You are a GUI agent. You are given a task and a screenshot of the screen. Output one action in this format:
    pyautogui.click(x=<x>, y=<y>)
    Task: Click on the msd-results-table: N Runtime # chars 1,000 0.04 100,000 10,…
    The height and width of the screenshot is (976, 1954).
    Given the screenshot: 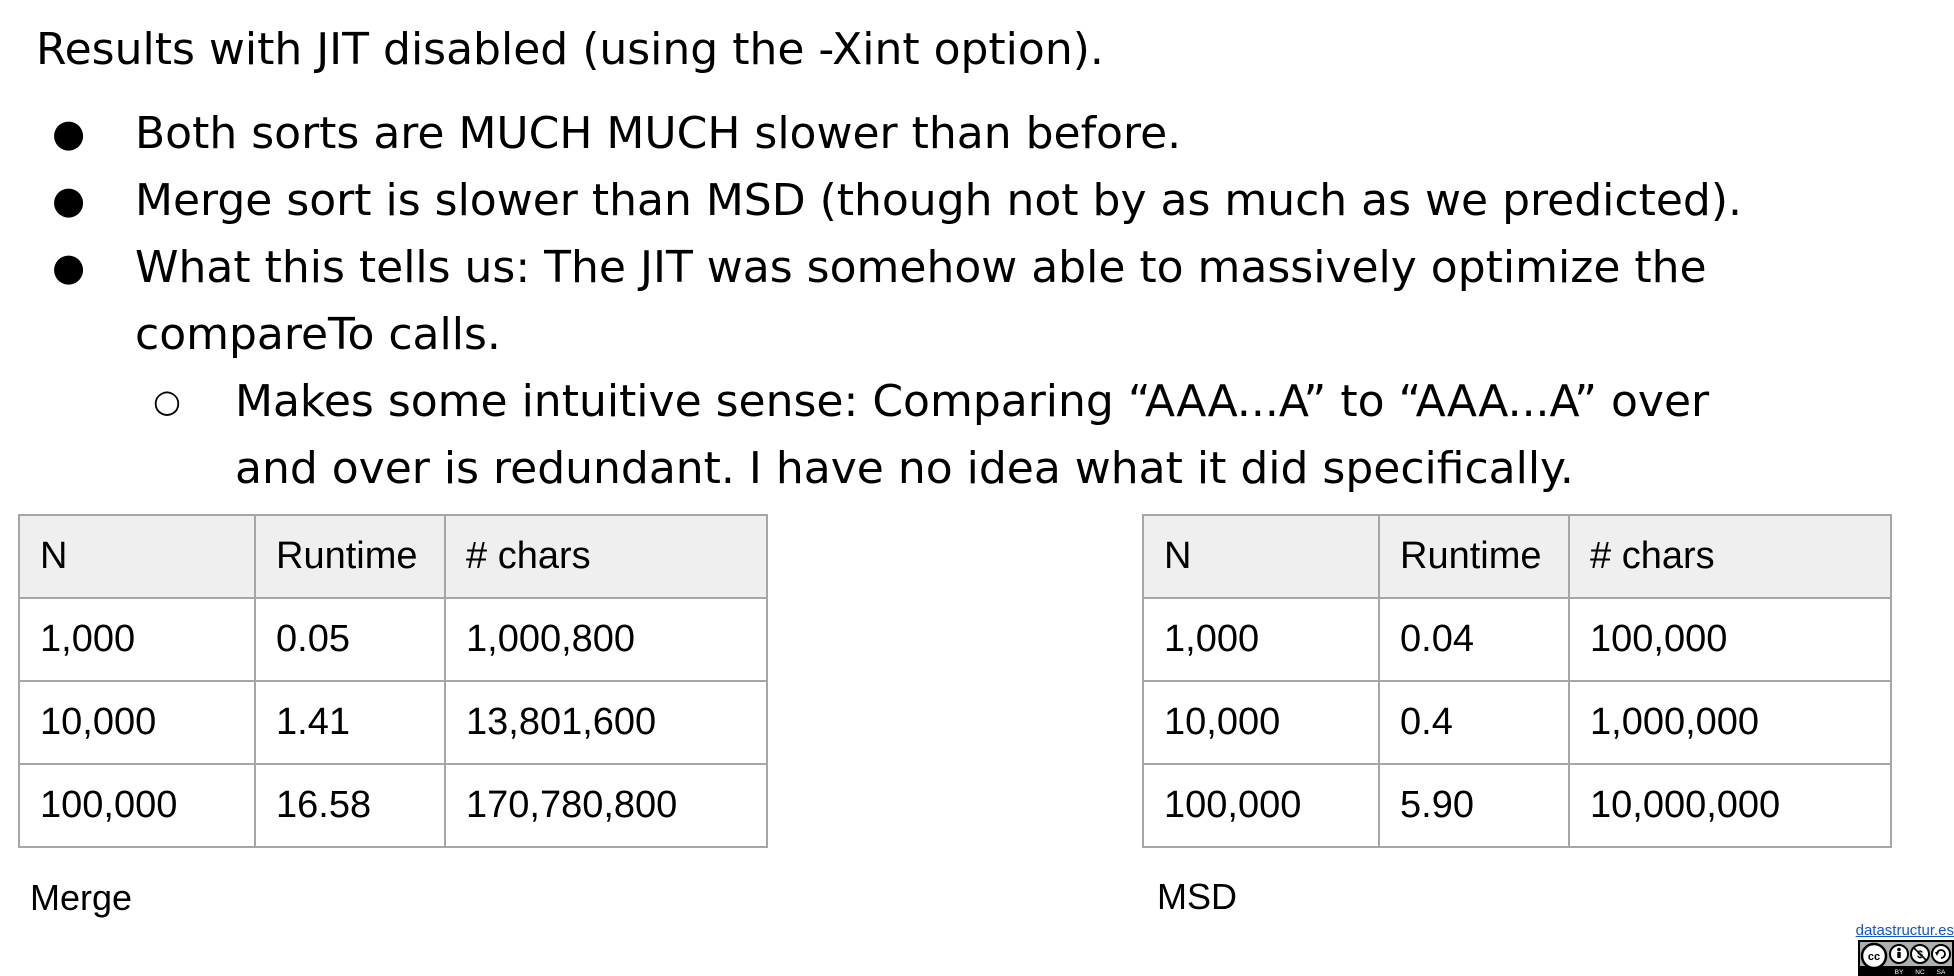 What is the action you would take?
    pyautogui.click(x=1517, y=681)
    